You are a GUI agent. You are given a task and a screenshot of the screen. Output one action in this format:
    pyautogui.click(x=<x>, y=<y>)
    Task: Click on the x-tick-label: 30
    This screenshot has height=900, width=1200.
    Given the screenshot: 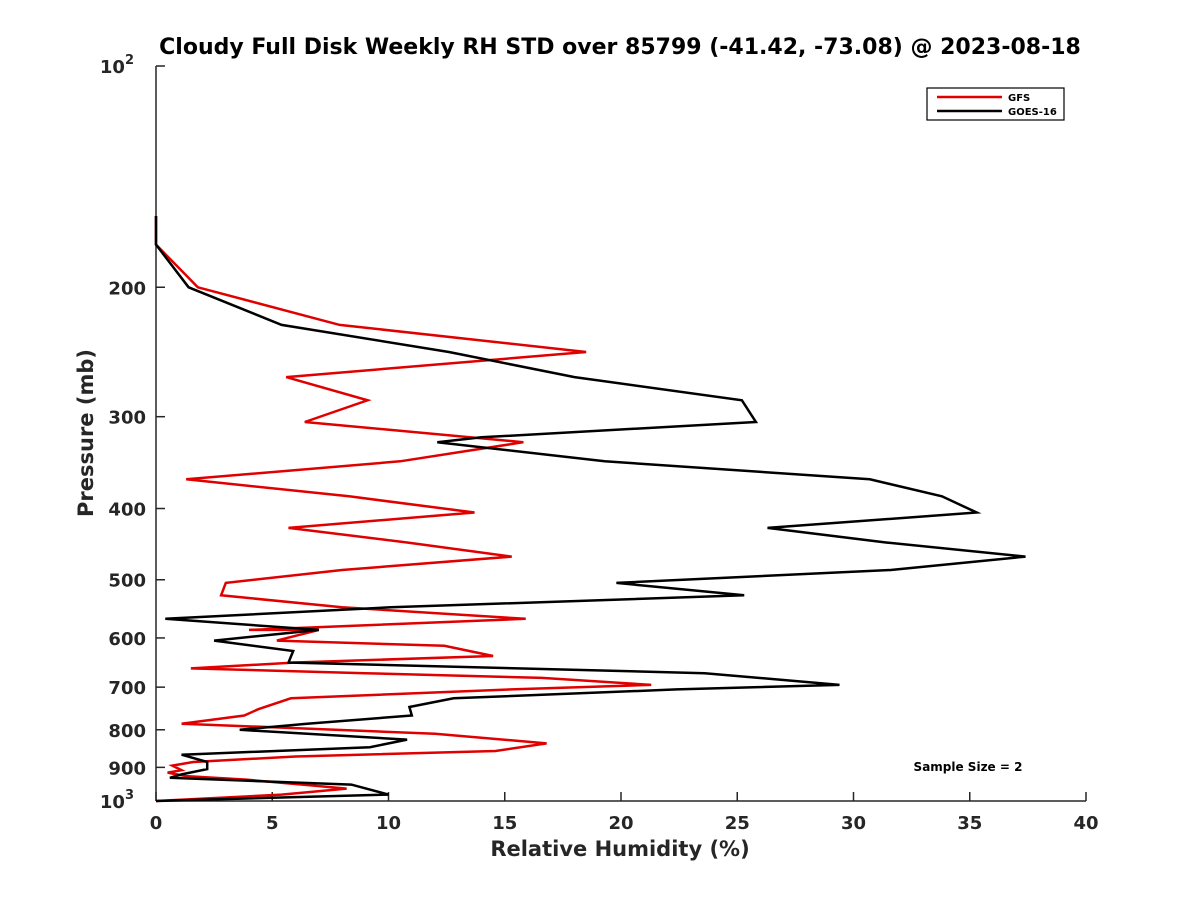 What is the action you would take?
    pyautogui.click(x=853, y=823)
    